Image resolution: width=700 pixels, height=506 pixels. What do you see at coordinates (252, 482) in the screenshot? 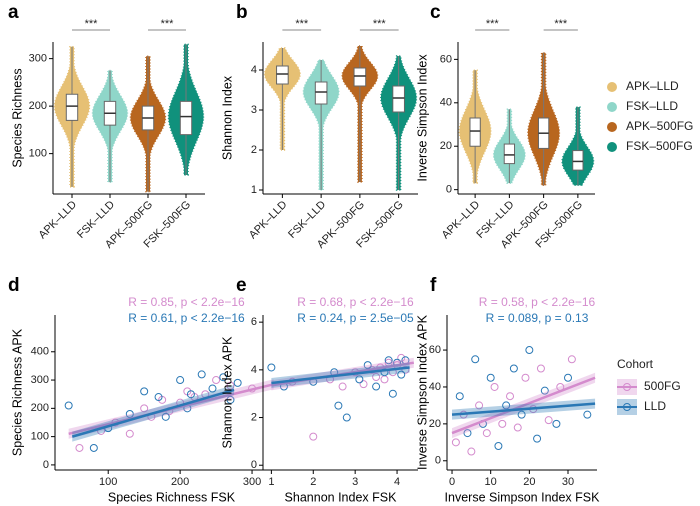
I see `x-tick-label: 300` at bounding box center [252, 482].